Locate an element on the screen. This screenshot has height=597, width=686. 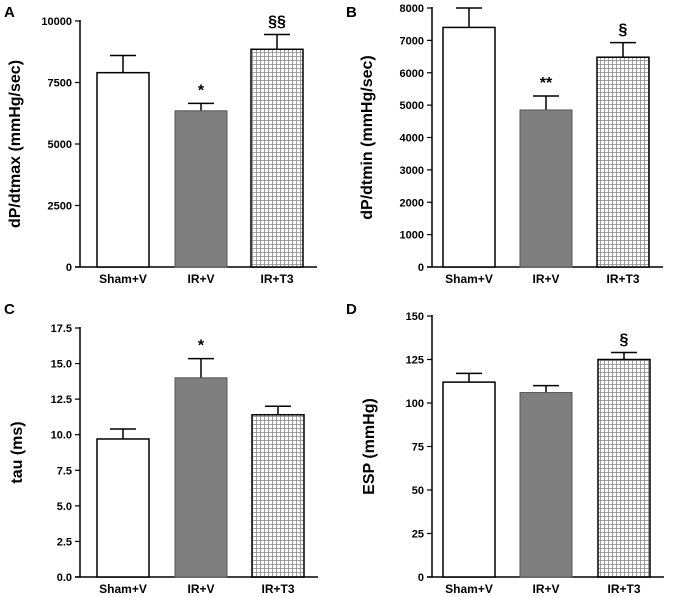
y-axis-label: dP/dtmin (mmHg/sec) is located at coordinates (367, 137).